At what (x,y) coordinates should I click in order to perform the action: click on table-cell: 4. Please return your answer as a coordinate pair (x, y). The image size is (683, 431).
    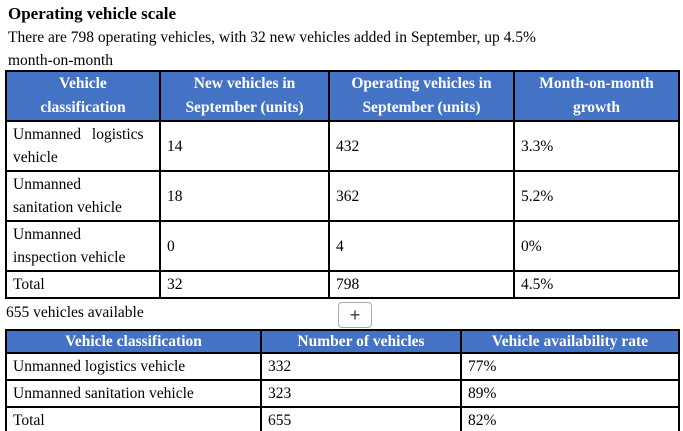
    Looking at the image, I should click on (421, 246).